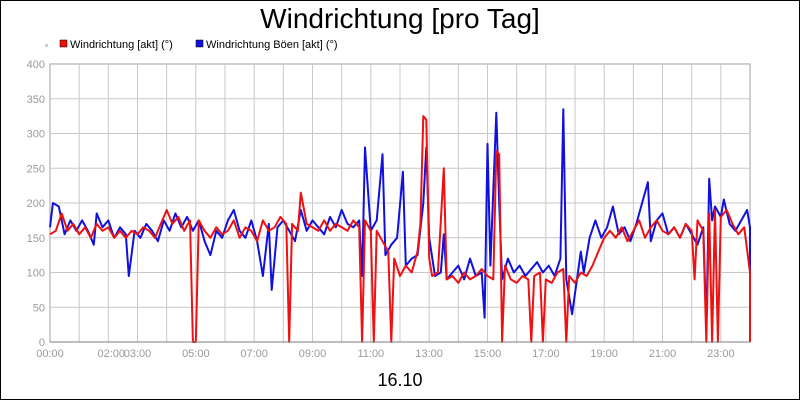 The width and height of the screenshot is (800, 400). I want to click on y-tick-label: 100, so click(36, 274).